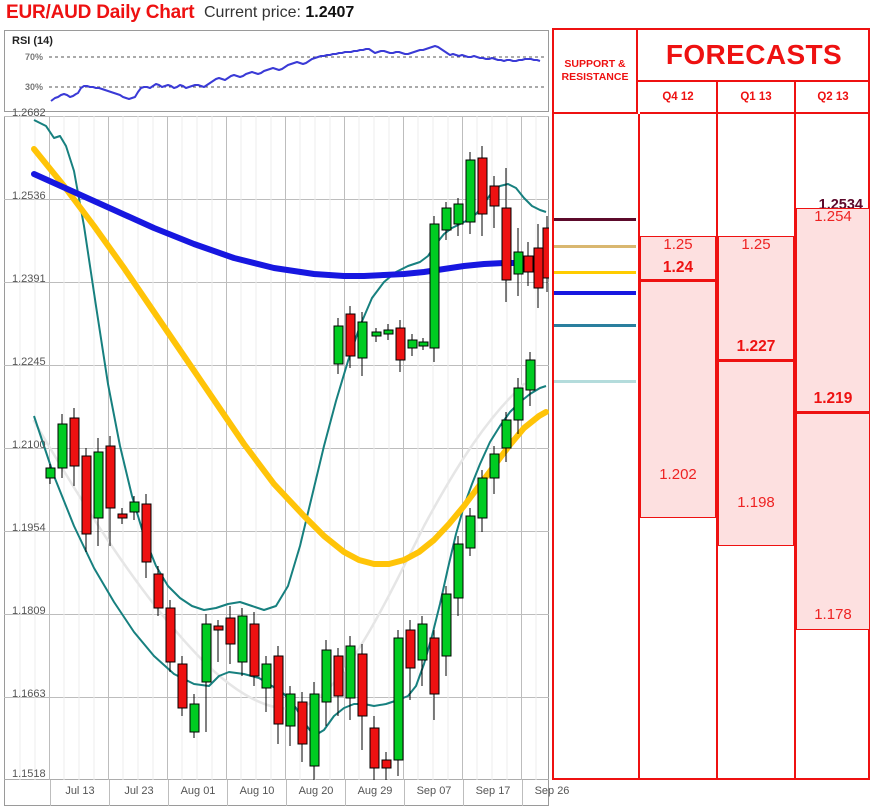 Image resolution: width=873 pixels, height=806 pixels. I want to click on forecast-col-header-q2-13: Q2 13, so click(833, 98).